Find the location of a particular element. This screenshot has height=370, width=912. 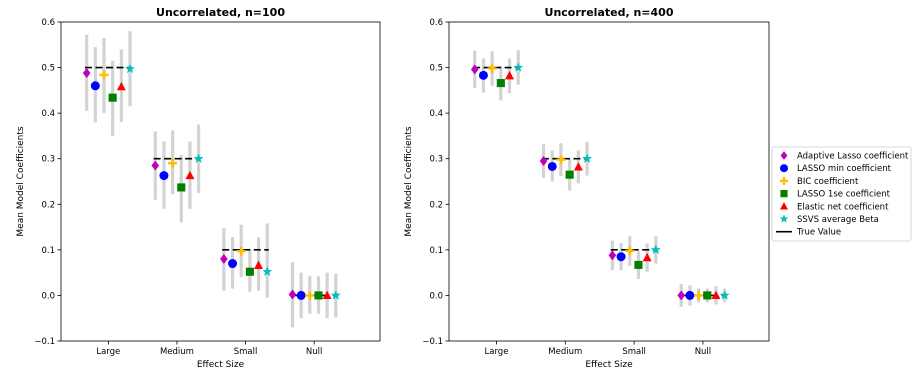

legend-item: Elastic net coefficient is located at coordinates (834, 207).